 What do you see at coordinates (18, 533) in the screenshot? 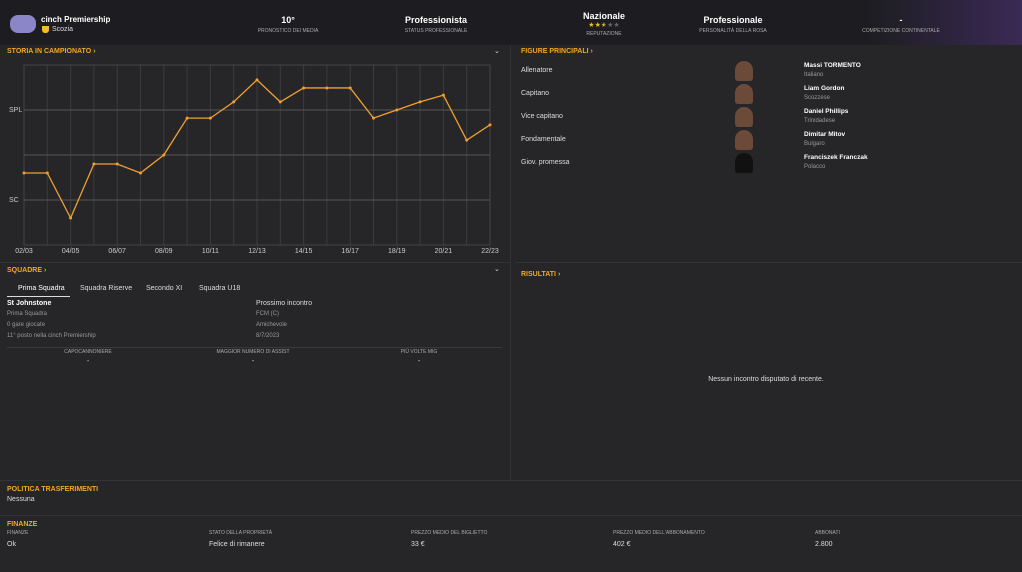
I see `finance-label: FINANZE` at bounding box center [18, 533].